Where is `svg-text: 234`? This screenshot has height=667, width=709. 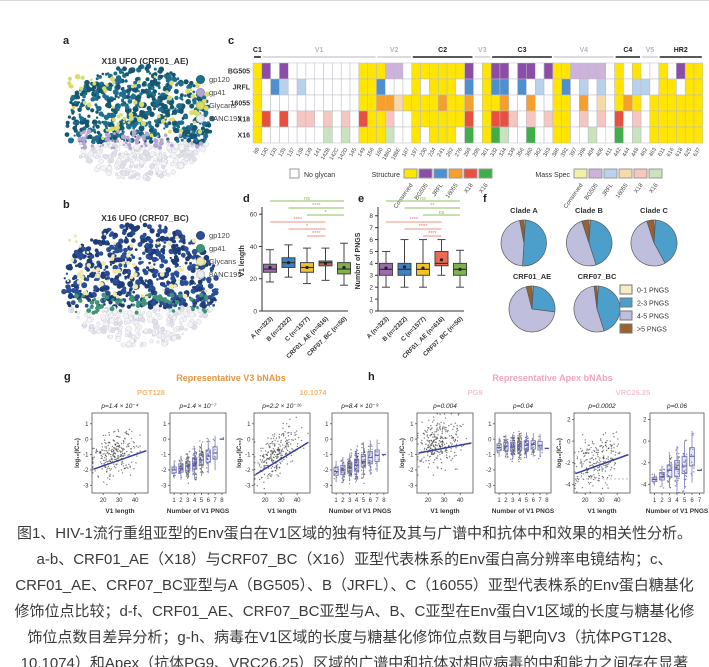
svg-text: 234 is located at coordinates (433, 152).